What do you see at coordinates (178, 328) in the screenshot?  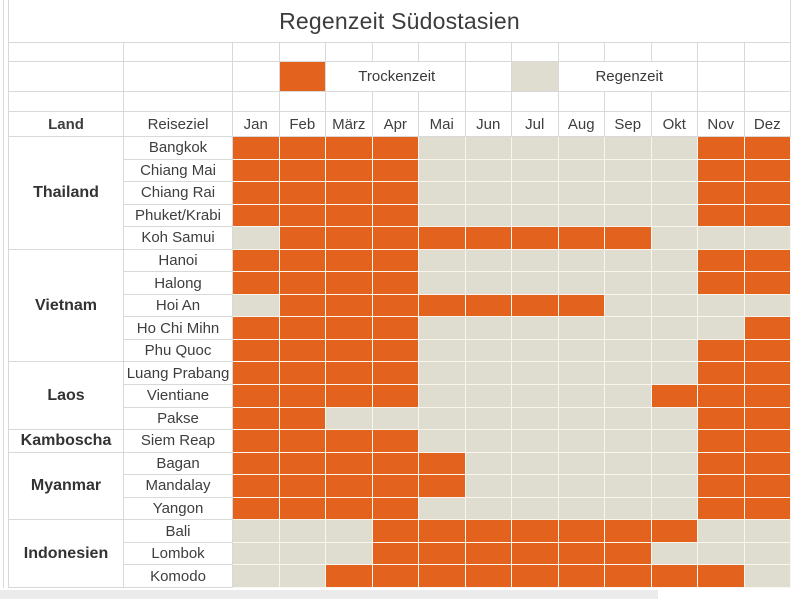 I see `city-label: Ho Chi Mihn` at bounding box center [178, 328].